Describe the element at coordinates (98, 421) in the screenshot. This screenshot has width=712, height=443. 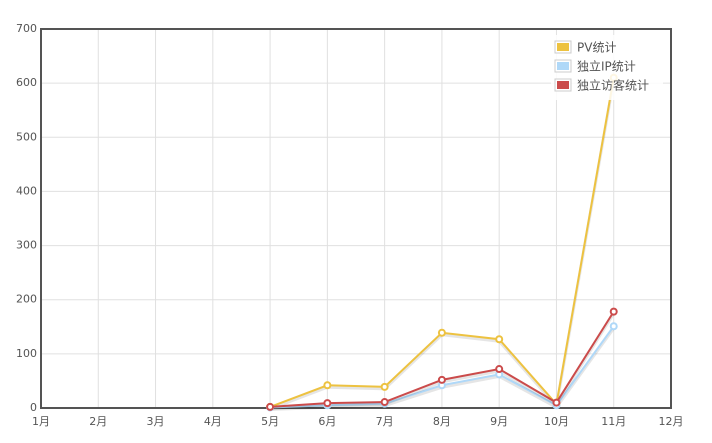
I see `x-tick-label: 2月` at that location.